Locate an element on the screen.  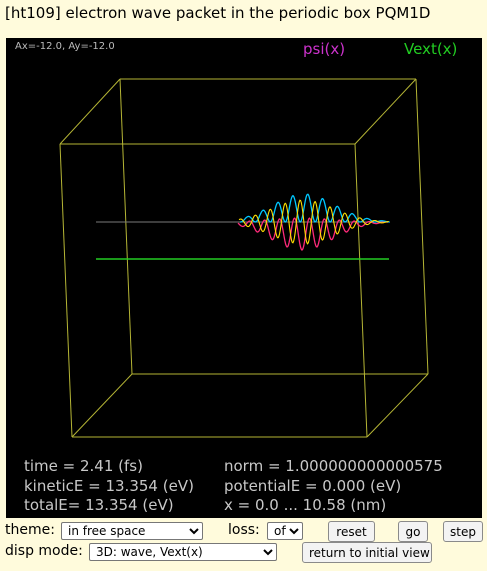
disp-mode-label: disp mode: is located at coordinates (44, 551).